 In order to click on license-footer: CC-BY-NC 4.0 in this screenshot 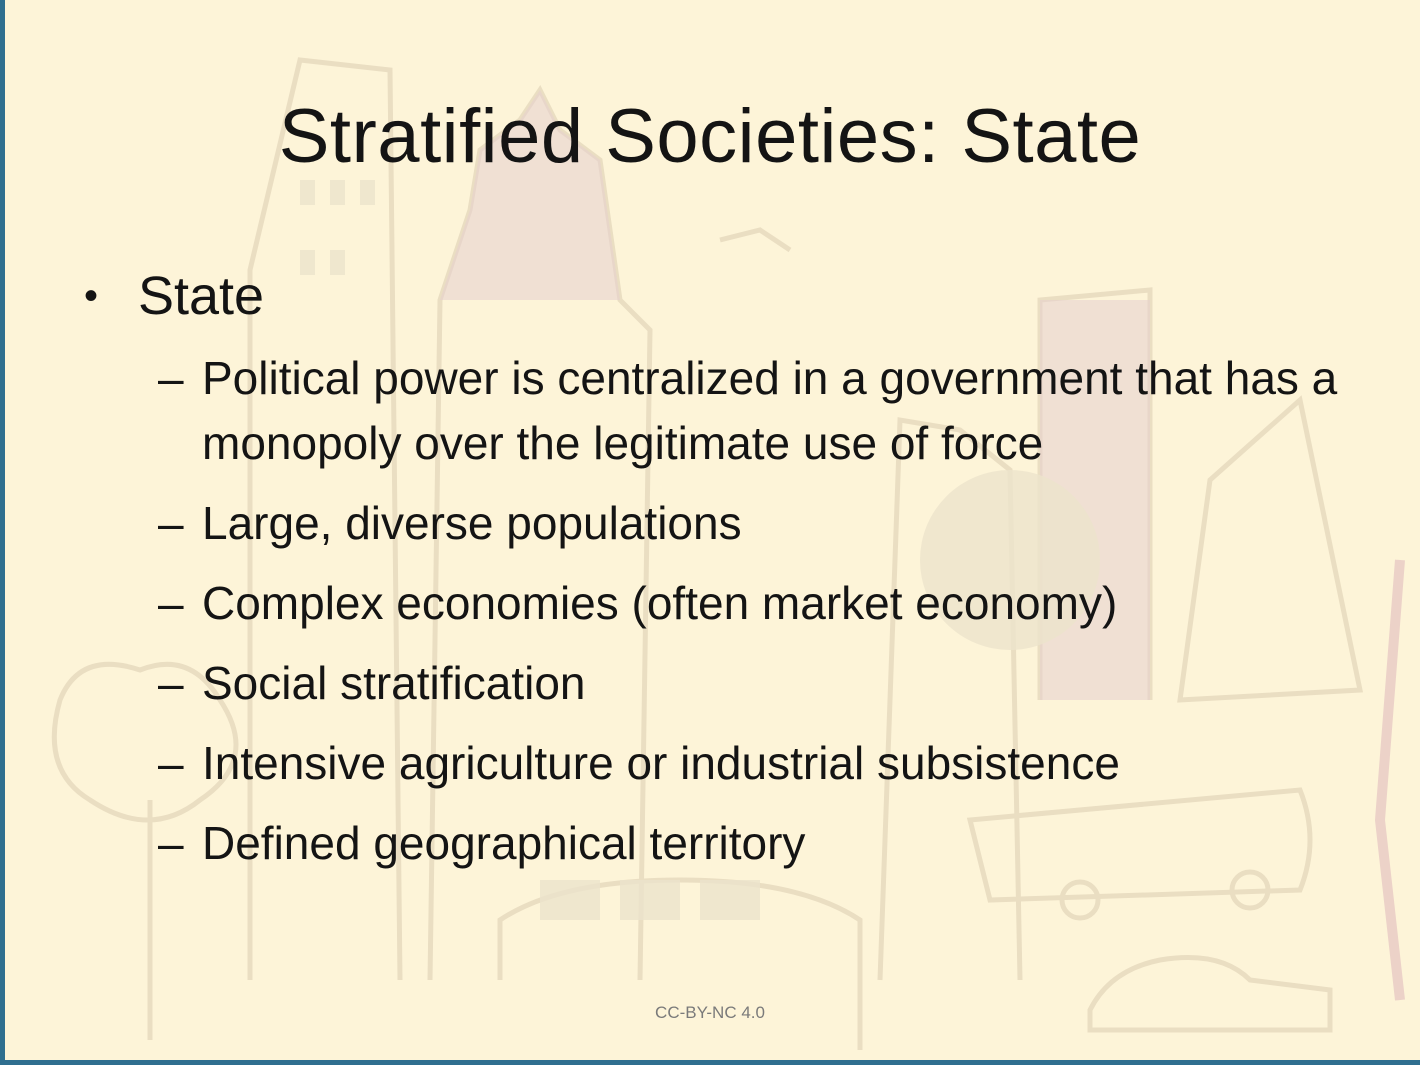, I will do `click(710, 1012)`.